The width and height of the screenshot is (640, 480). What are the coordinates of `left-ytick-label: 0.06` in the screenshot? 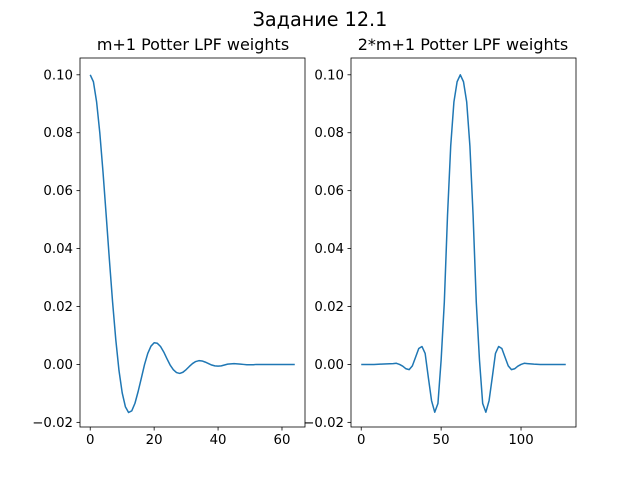 It's located at (58, 191).